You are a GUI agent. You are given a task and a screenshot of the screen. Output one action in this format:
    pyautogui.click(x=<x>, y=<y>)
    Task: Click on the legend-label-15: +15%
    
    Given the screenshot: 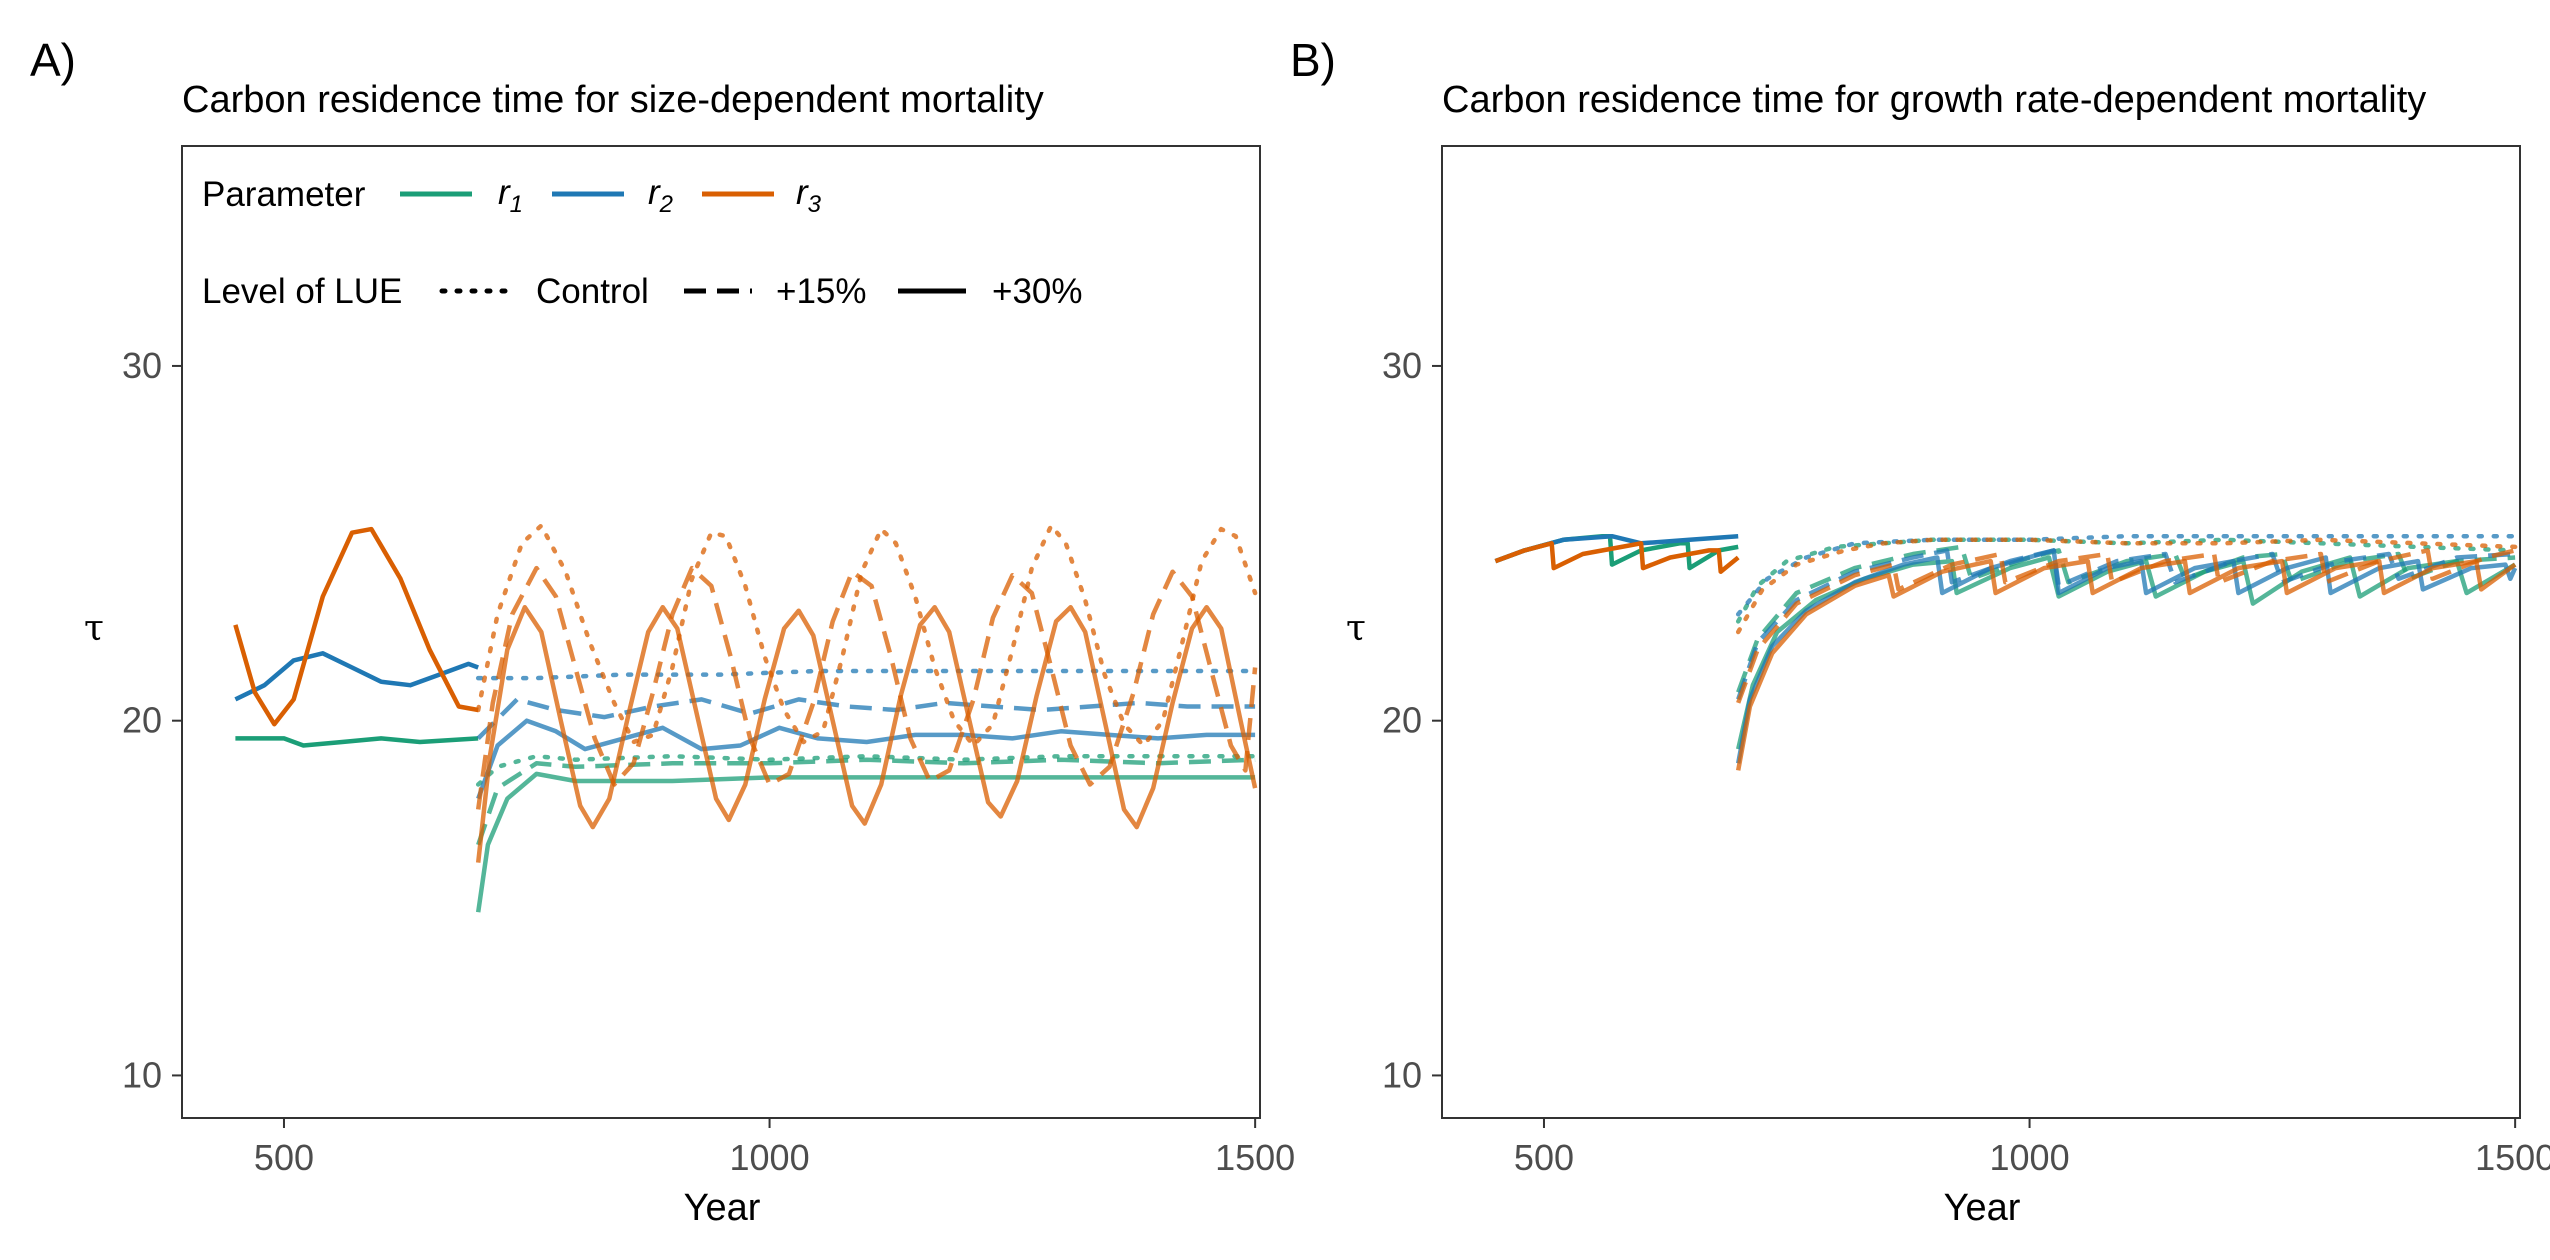 What is the action you would take?
    pyautogui.click(x=821, y=291)
    